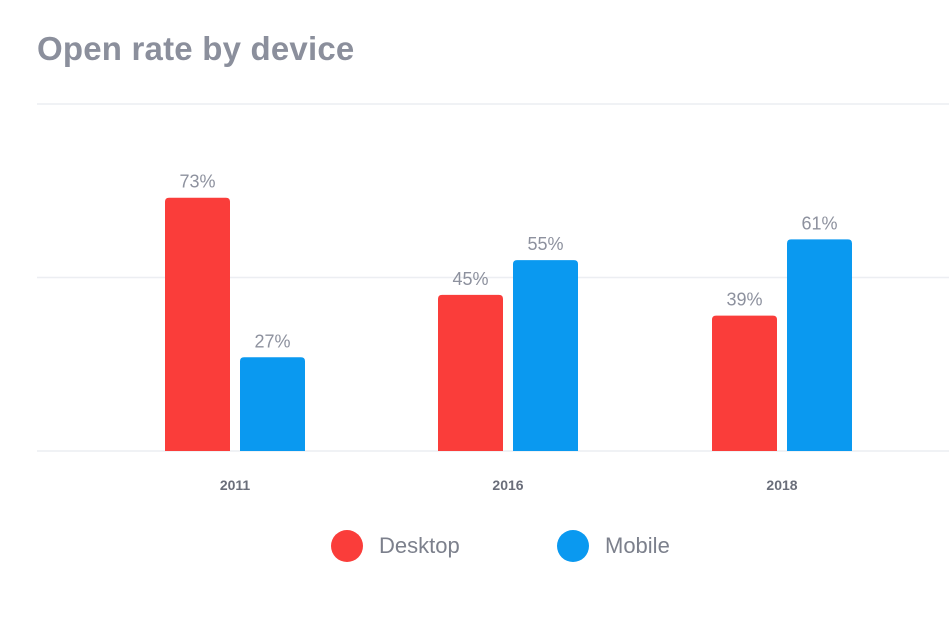  I want to click on x-tick-label-2018: 2018, so click(781, 485).